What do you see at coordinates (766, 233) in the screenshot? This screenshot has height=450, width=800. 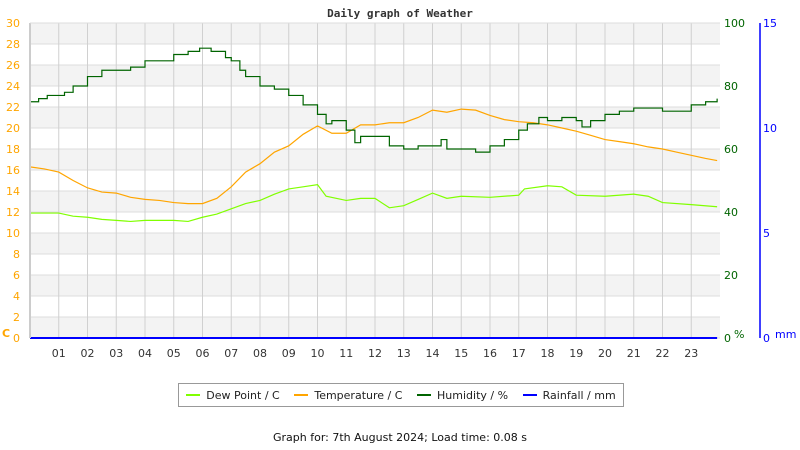 I see `rain-tick-label: 5` at bounding box center [766, 233].